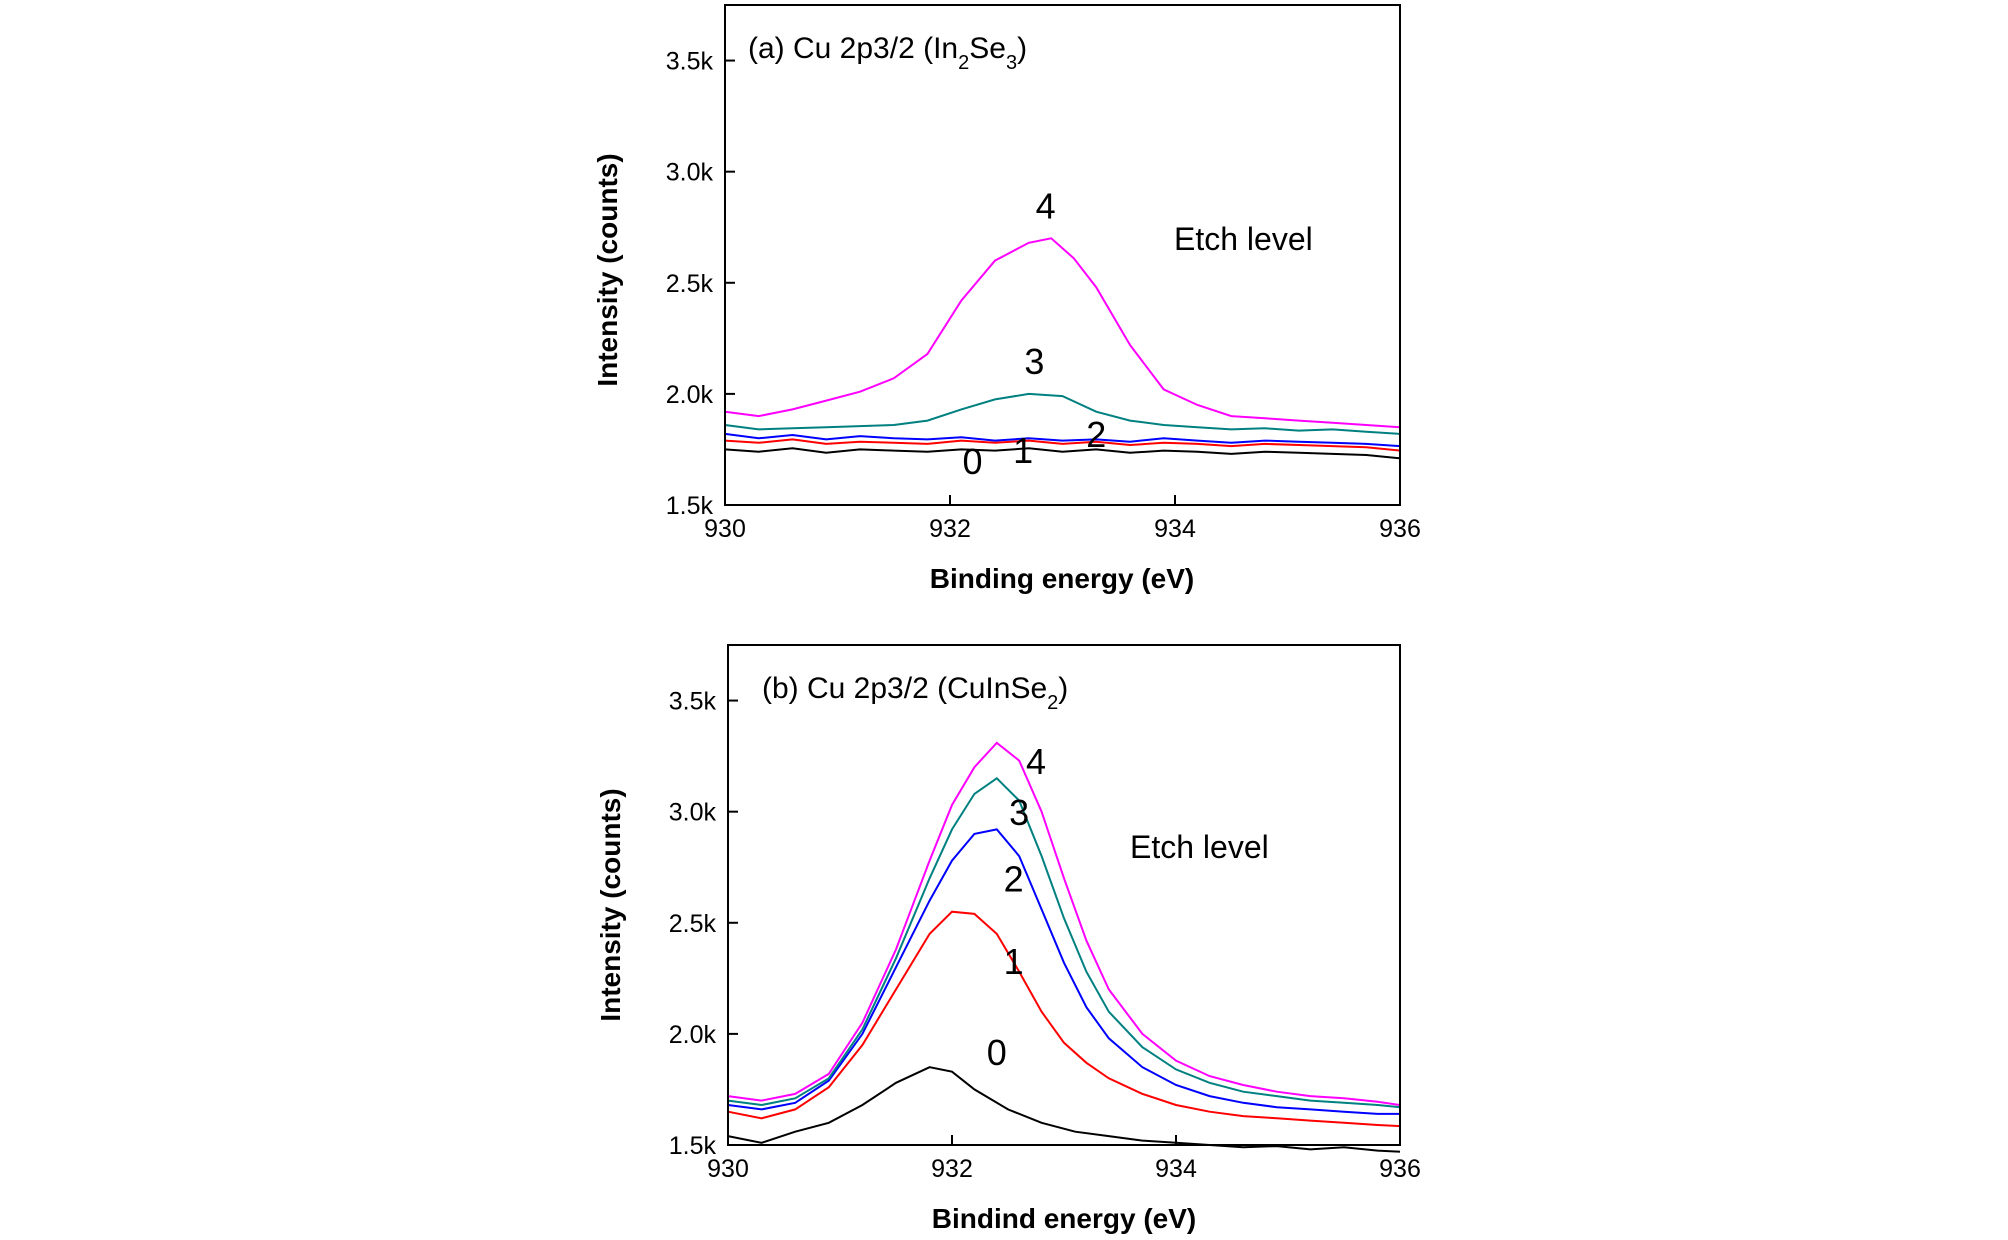 The image size is (2008, 1240). I want to click on panel-title: (b) Cu 2p3/2 (CuInSe2), so click(915, 693).